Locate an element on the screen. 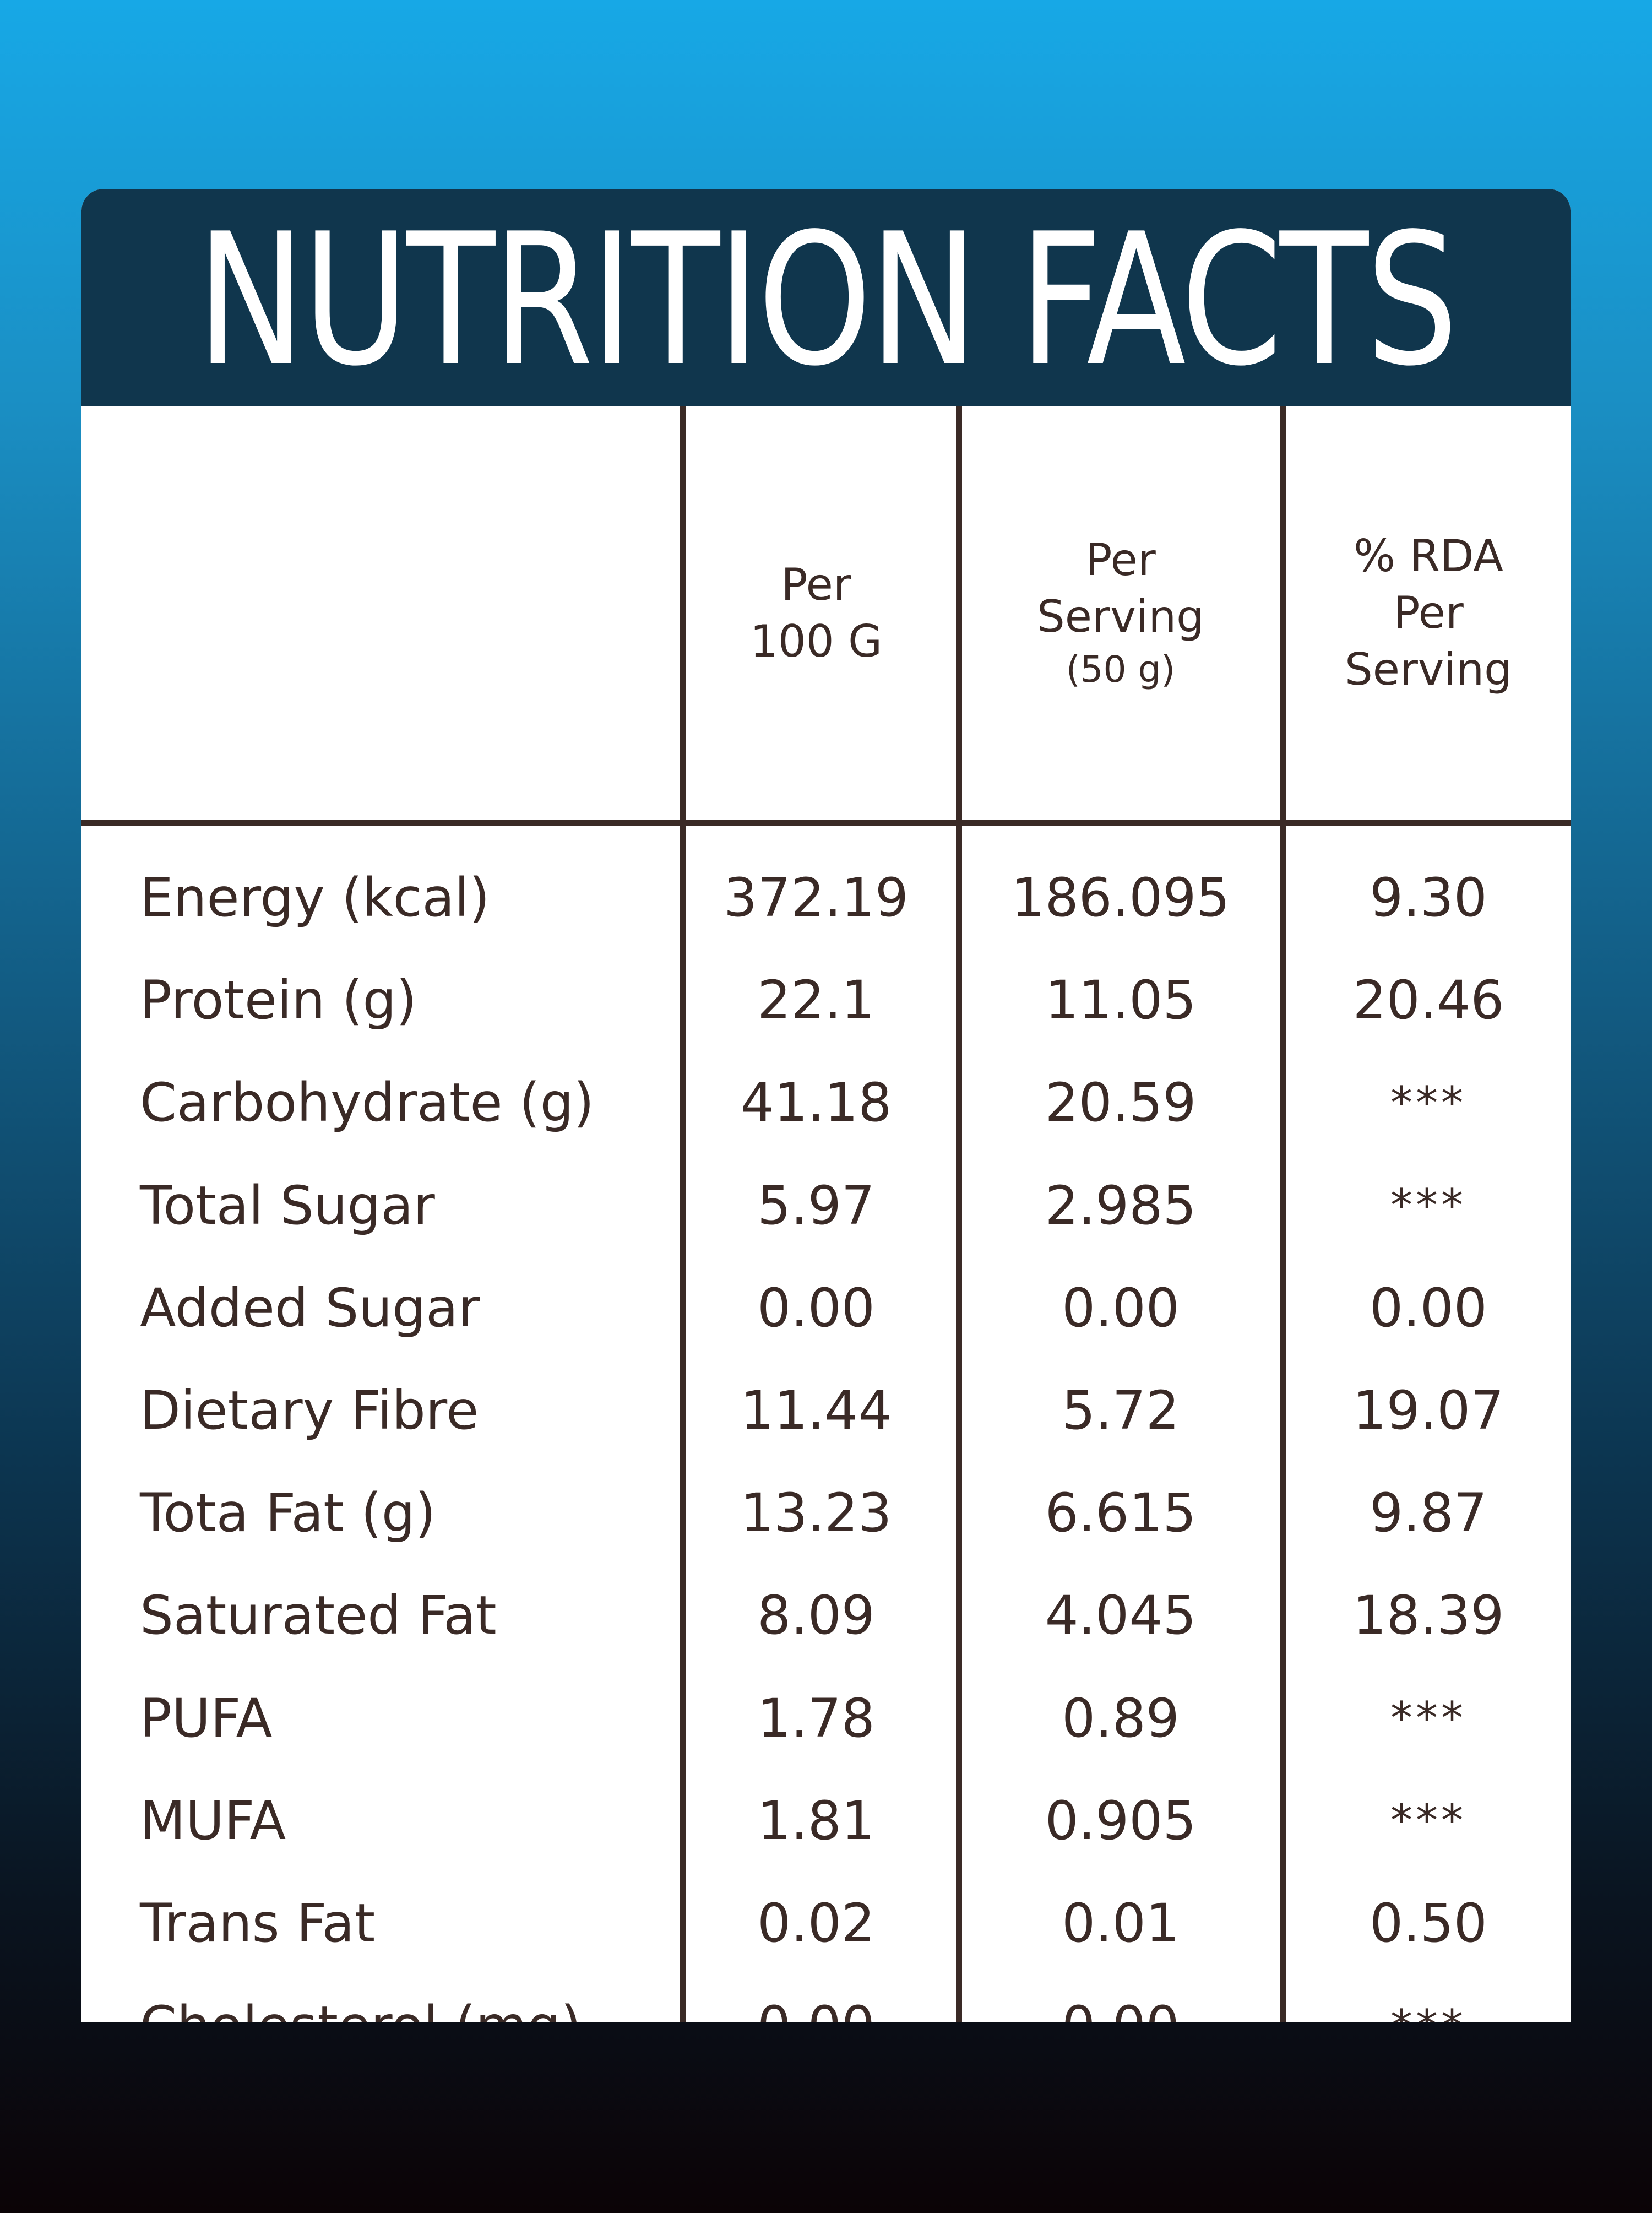 The width and height of the screenshot is (1652, 2213). nutrient-label: Total Sugar is located at coordinates (287, 1205).